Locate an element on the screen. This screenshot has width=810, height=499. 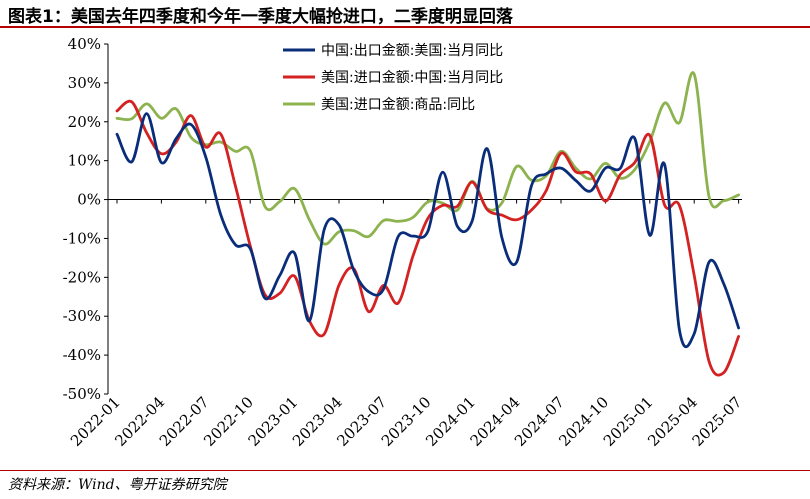
footer-divider is located at coordinates (405, 470).